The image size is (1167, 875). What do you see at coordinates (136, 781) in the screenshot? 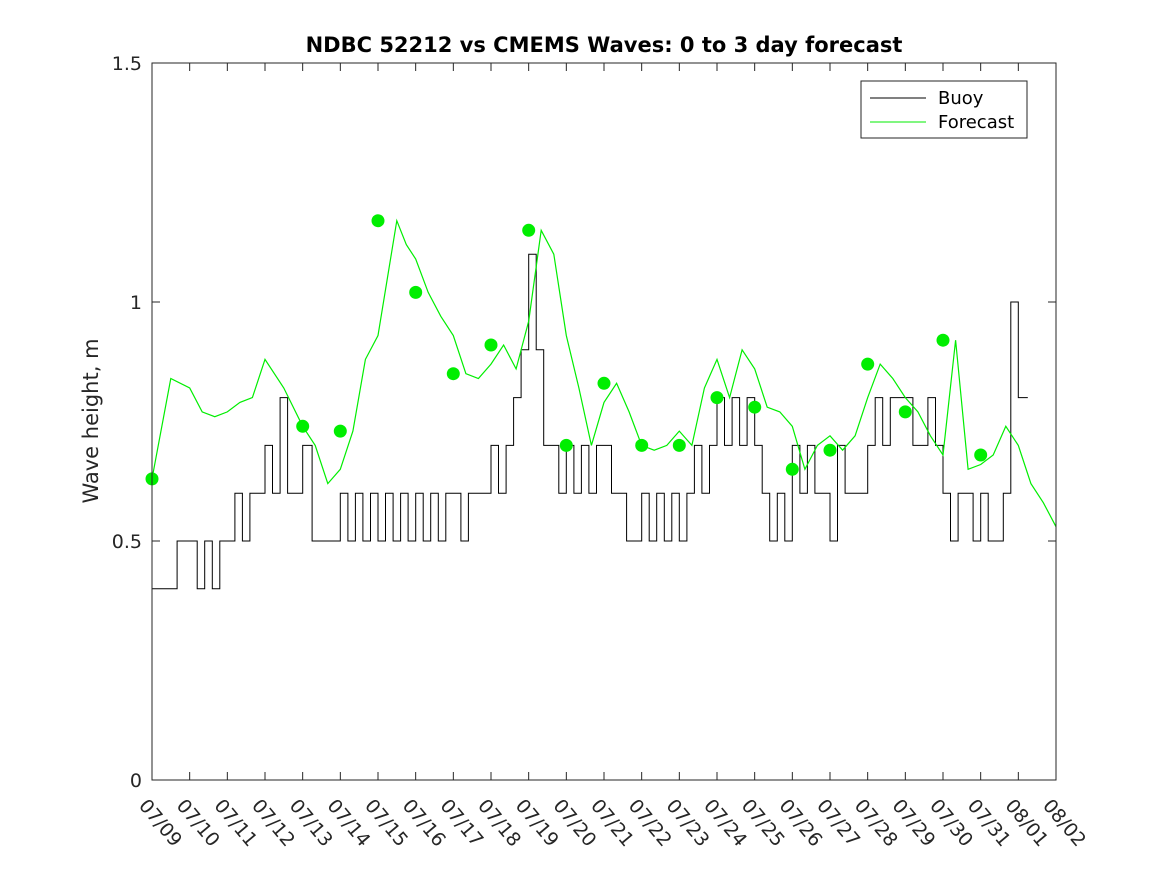
I see `y-tick-label: 0` at bounding box center [136, 781].